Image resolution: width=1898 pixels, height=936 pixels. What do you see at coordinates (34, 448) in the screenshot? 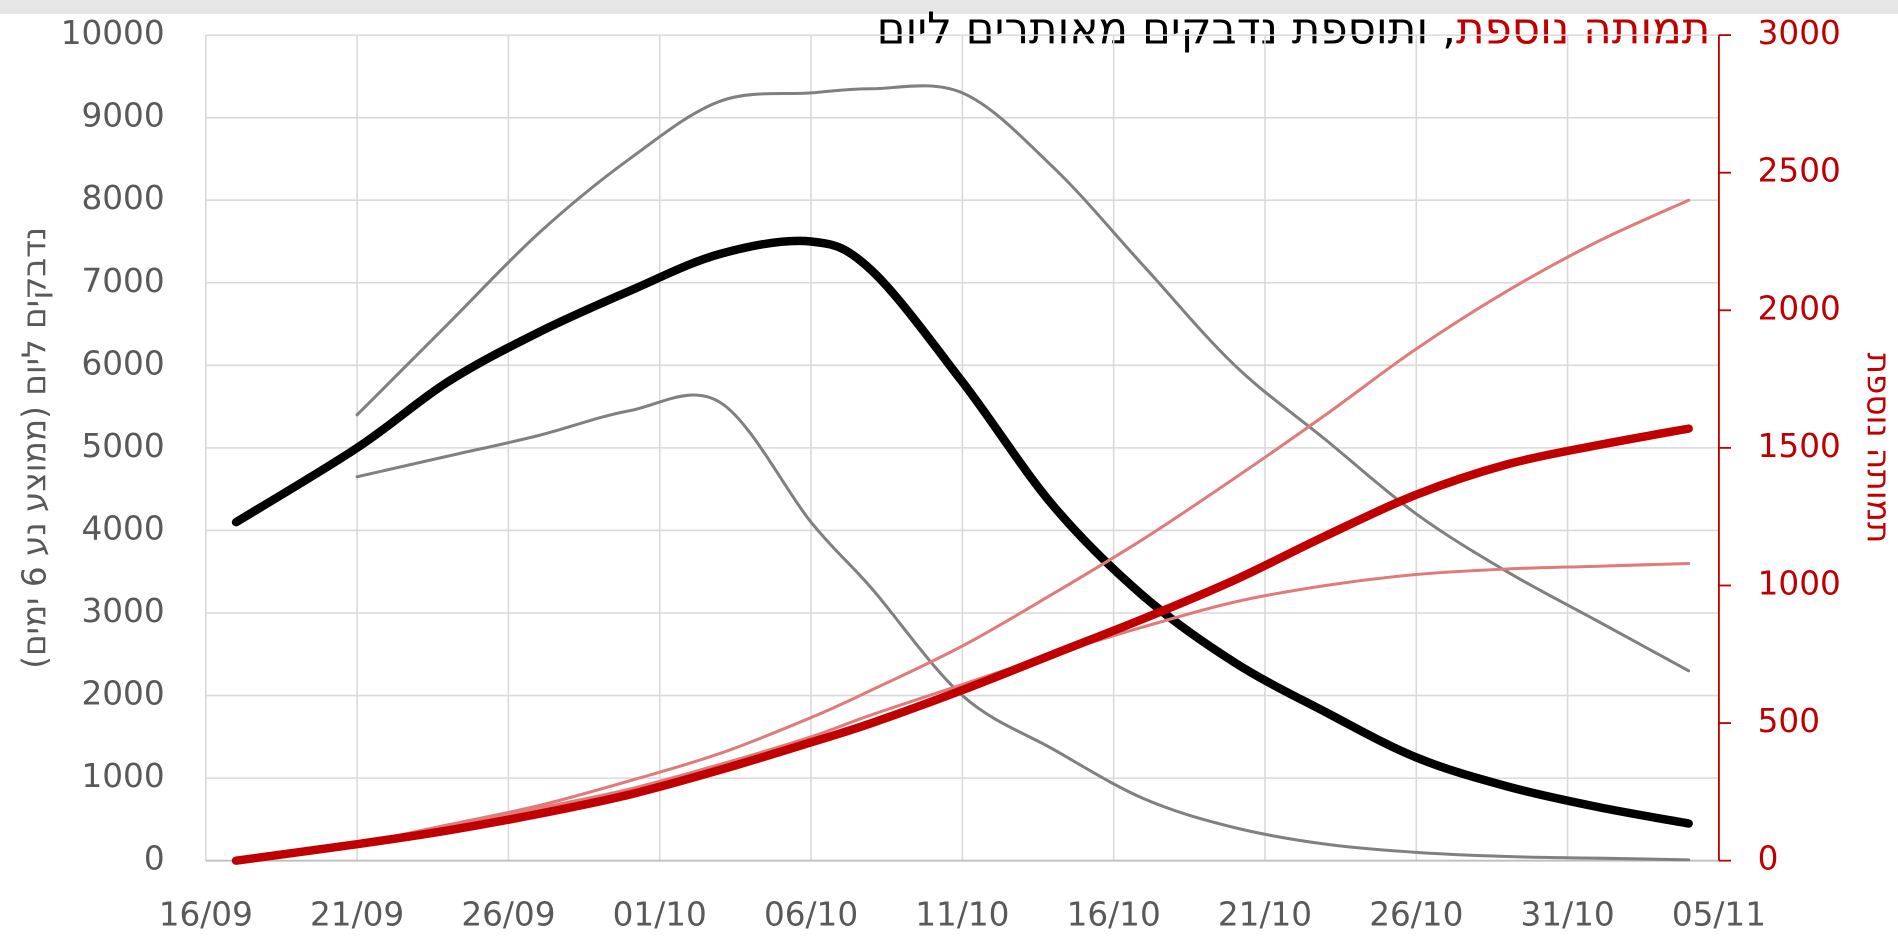
I see `y-axis-label: נדבקים ליום (ממוצע נע 6 ימים)` at bounding box center [34, 448].